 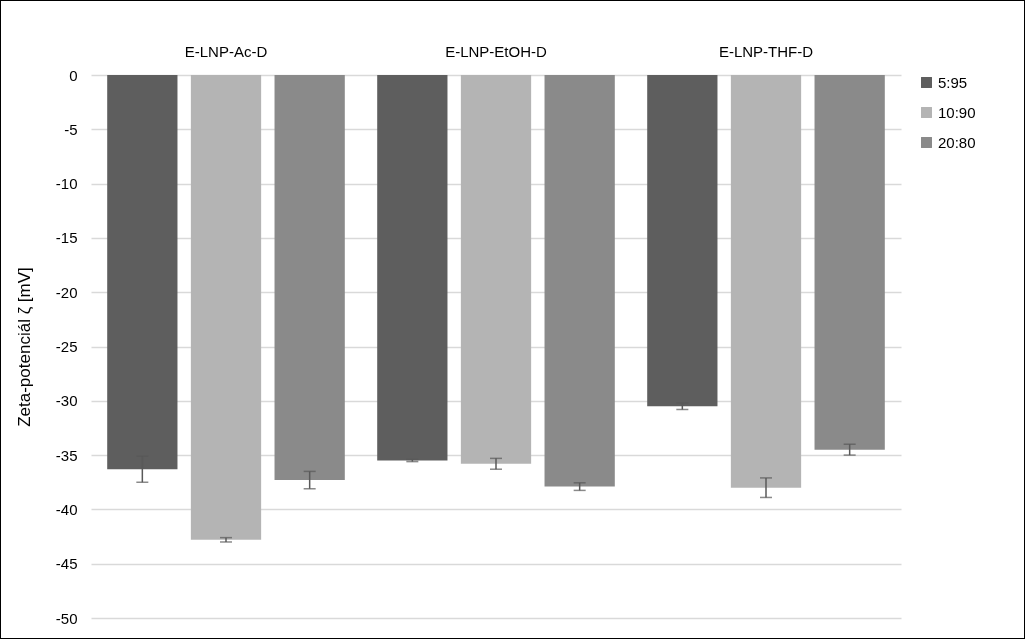 What do you see at coordinates (66, 401) in the screenshot?
I see `y-tick-label: -30` at bounding box center [66, 401].